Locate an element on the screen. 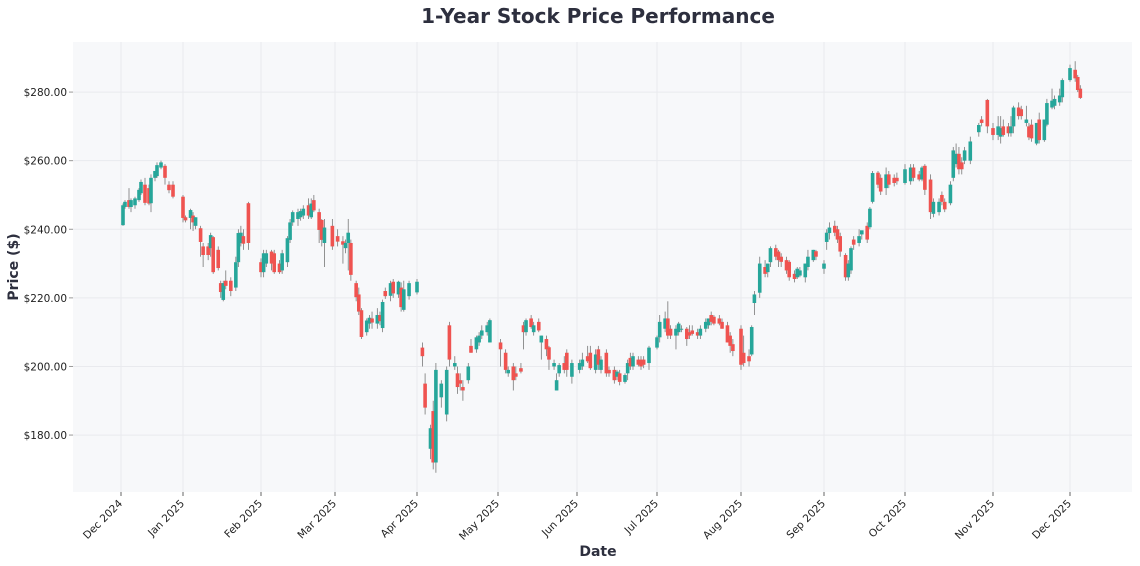  y-tick-label: $240.00 is located at coordinates (45, 230).